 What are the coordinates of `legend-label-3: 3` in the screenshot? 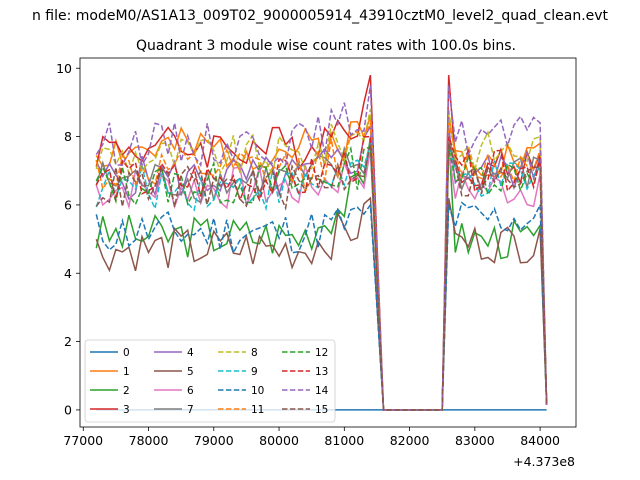 It's located at (126, 410).